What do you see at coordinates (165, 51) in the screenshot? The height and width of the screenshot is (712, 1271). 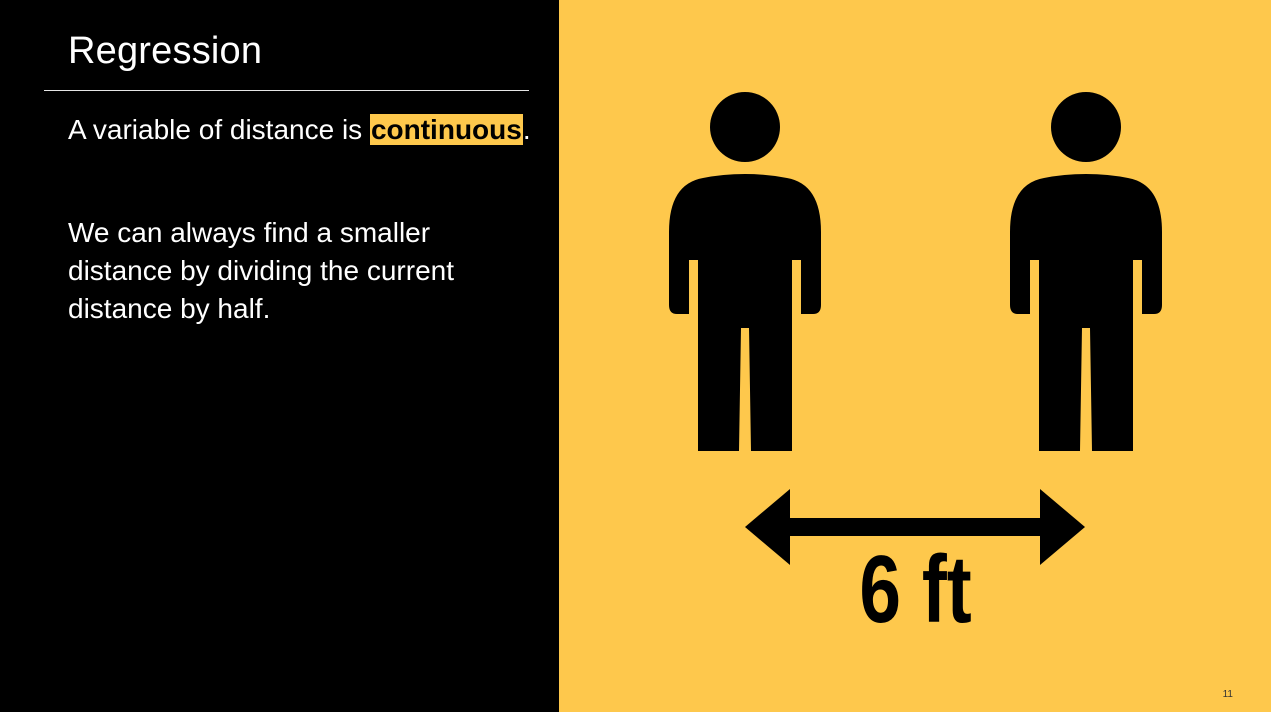 I see `slide-title: Regression` at bounding box center [165, 51].